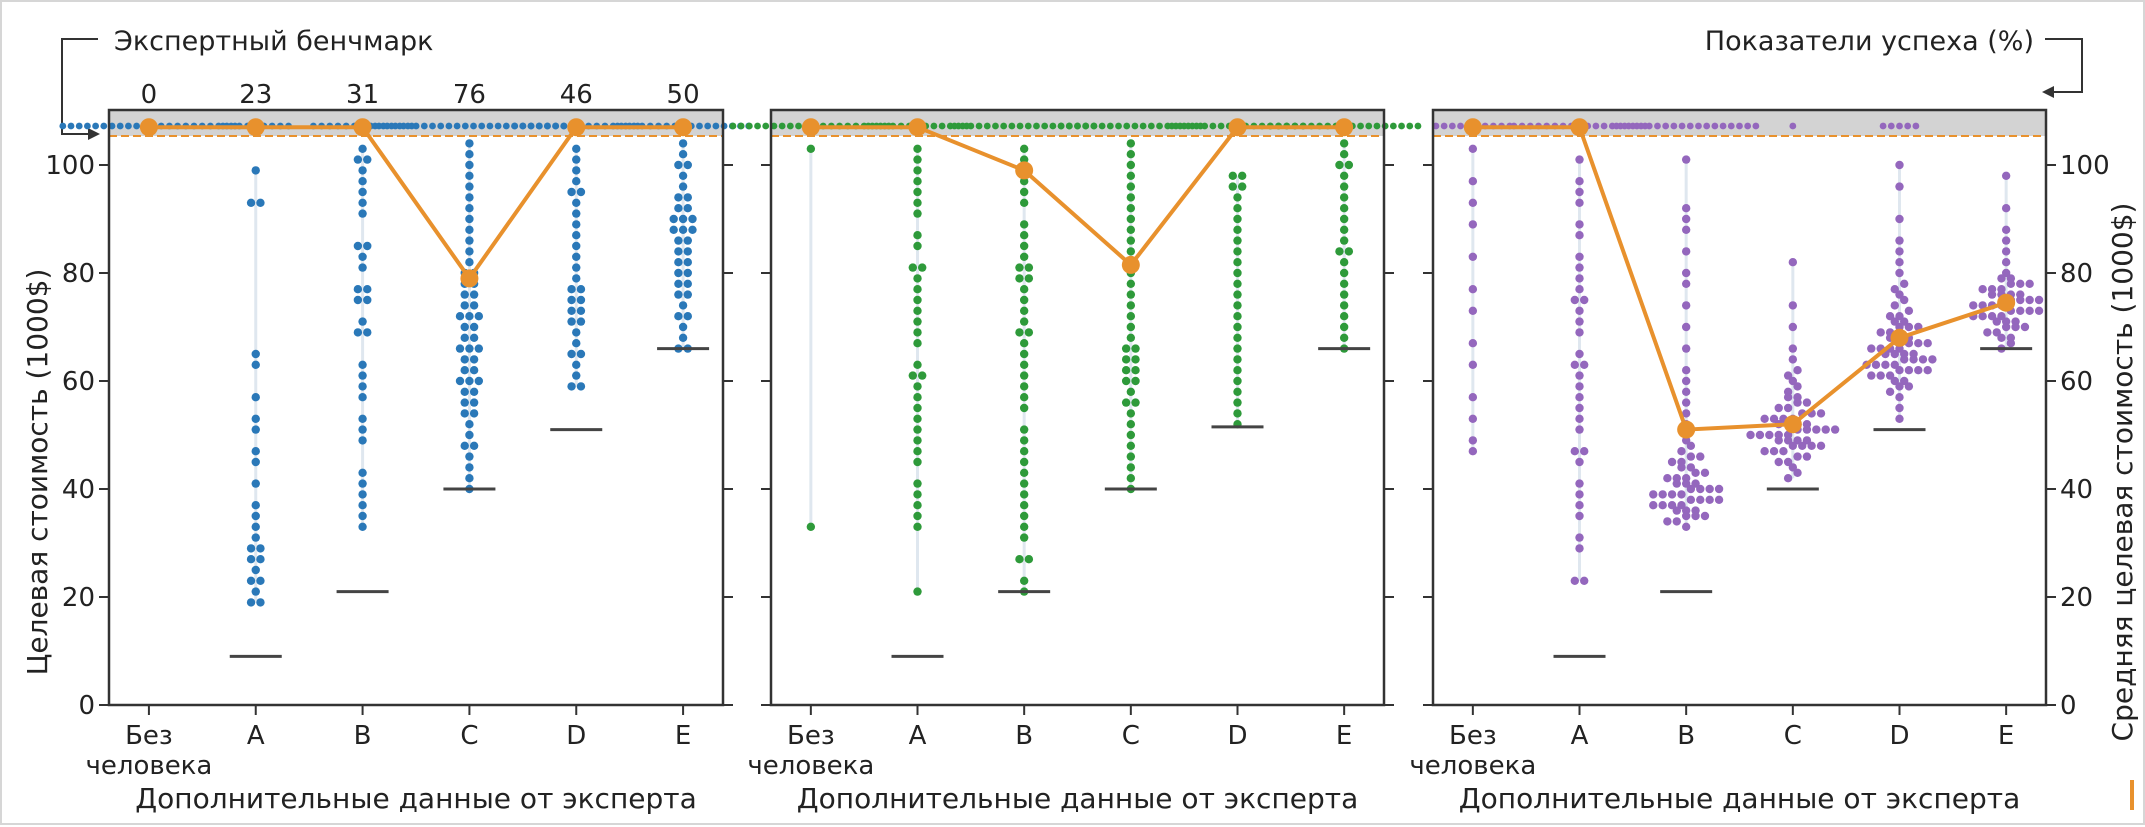  I want to click on y-tick-label: 60, so click(78, 382).